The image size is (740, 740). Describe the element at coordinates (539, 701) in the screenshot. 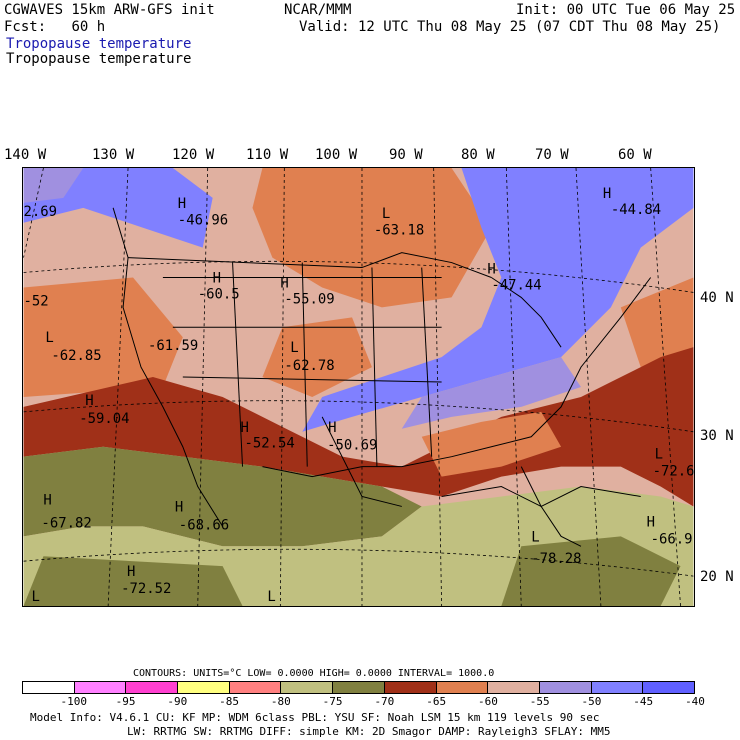

I see `color-scale-tick: -55` at that location.